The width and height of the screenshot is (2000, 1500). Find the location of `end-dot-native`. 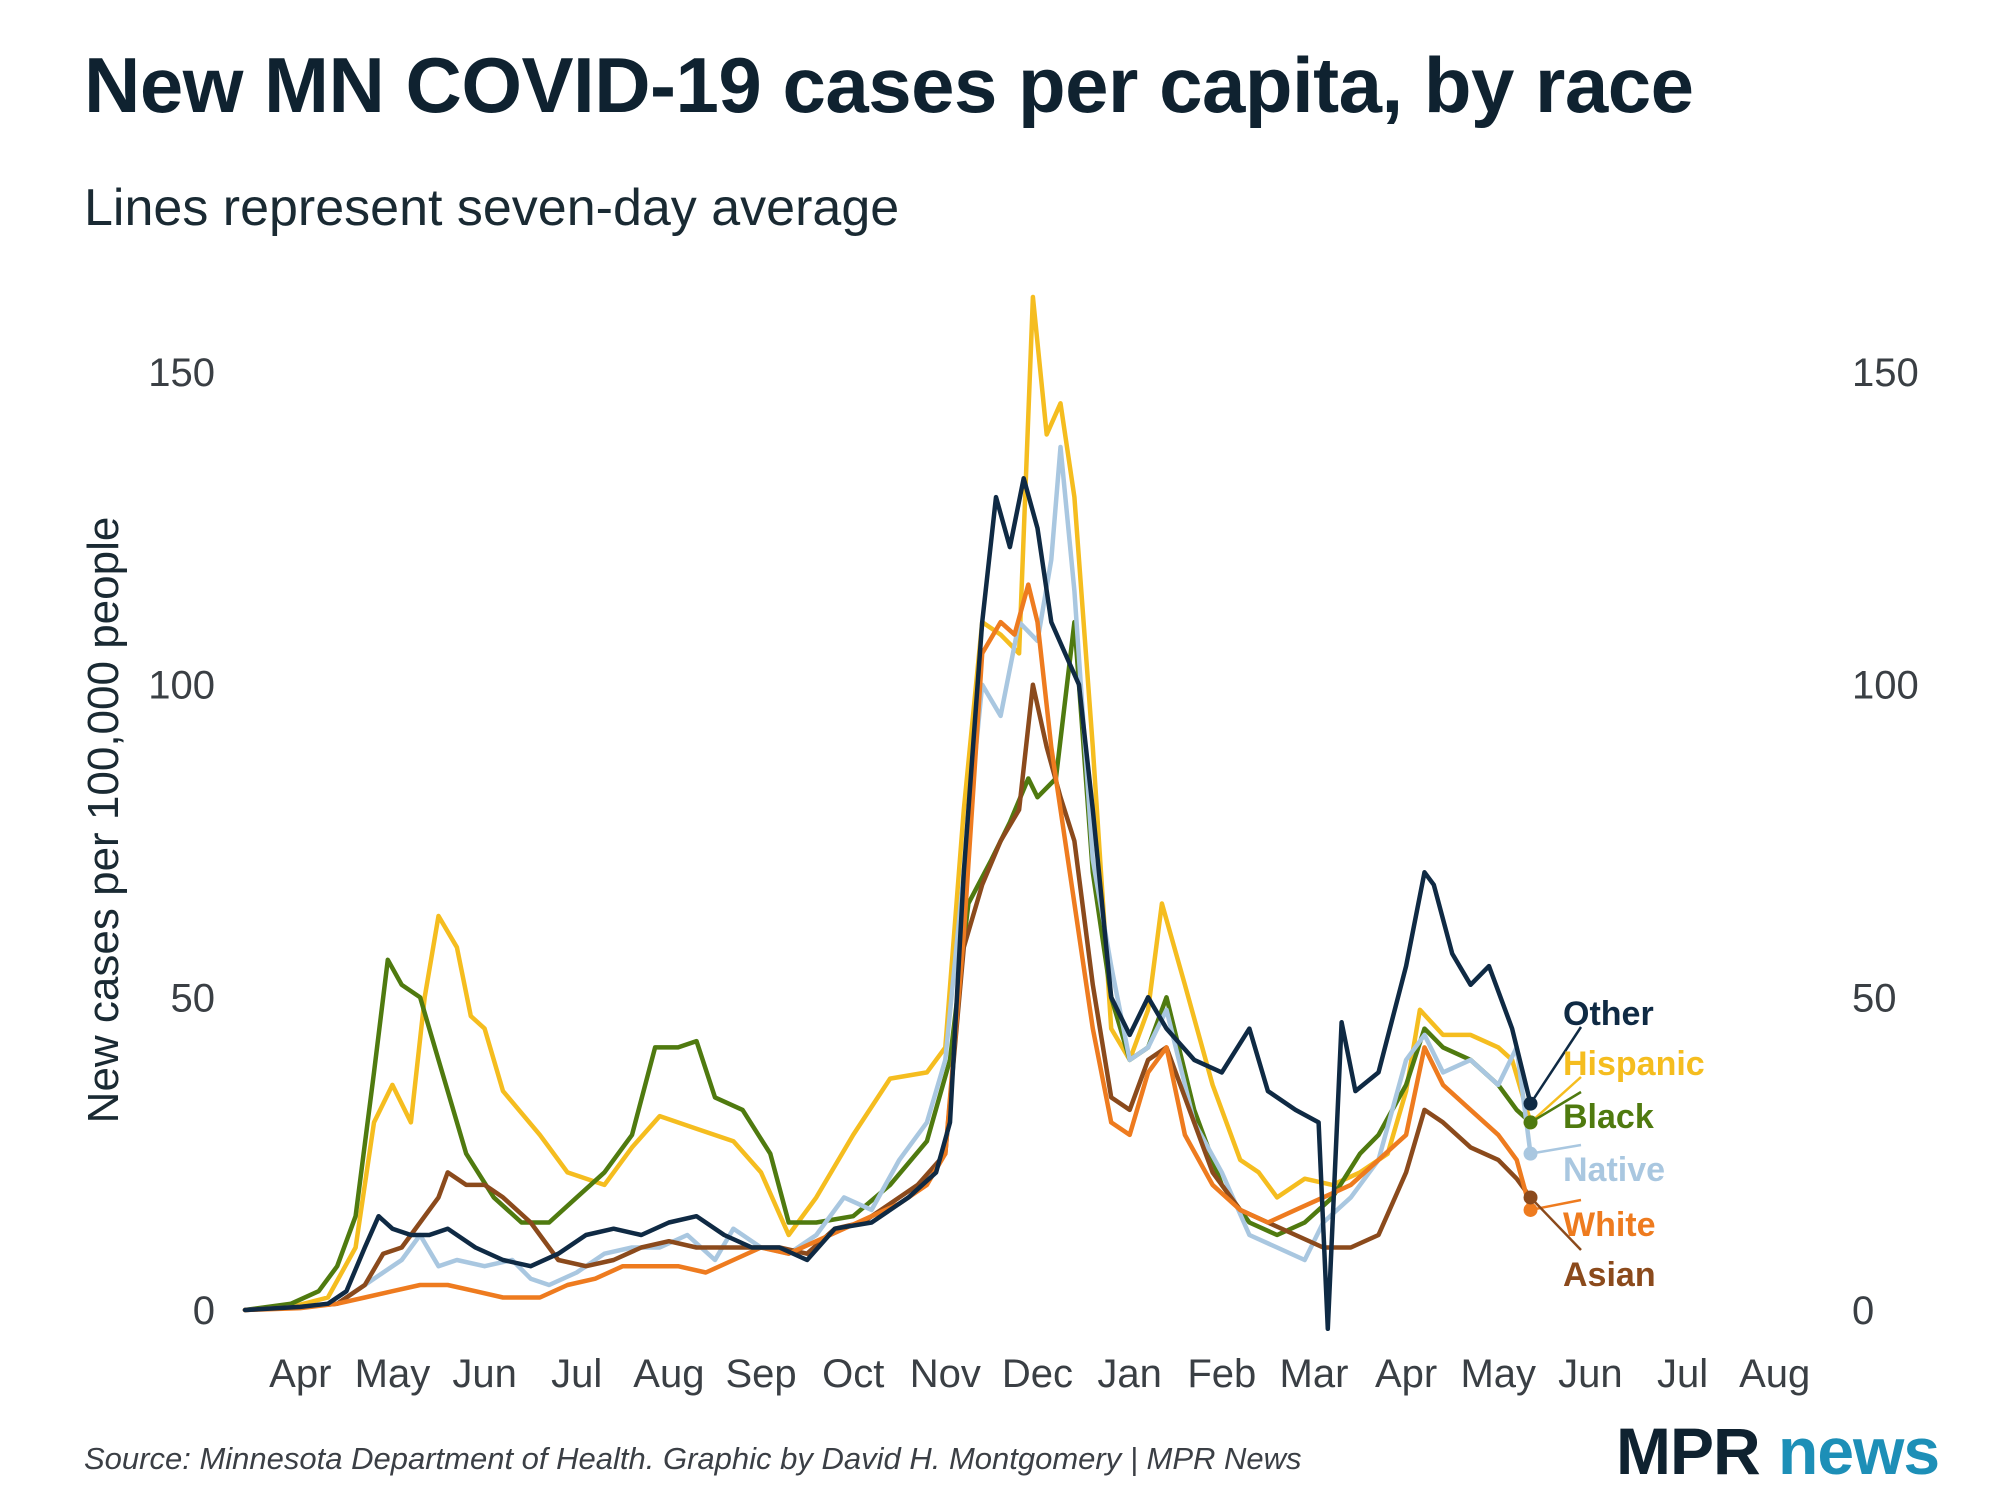

end-dot-native is located at coordinates (1530, 1153).